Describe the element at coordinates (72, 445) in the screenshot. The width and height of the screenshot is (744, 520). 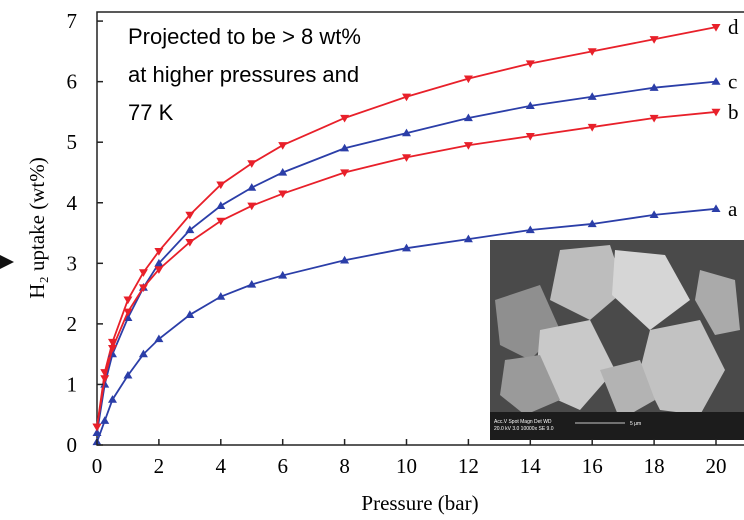
I see `y-tick-label: 0` at that location.